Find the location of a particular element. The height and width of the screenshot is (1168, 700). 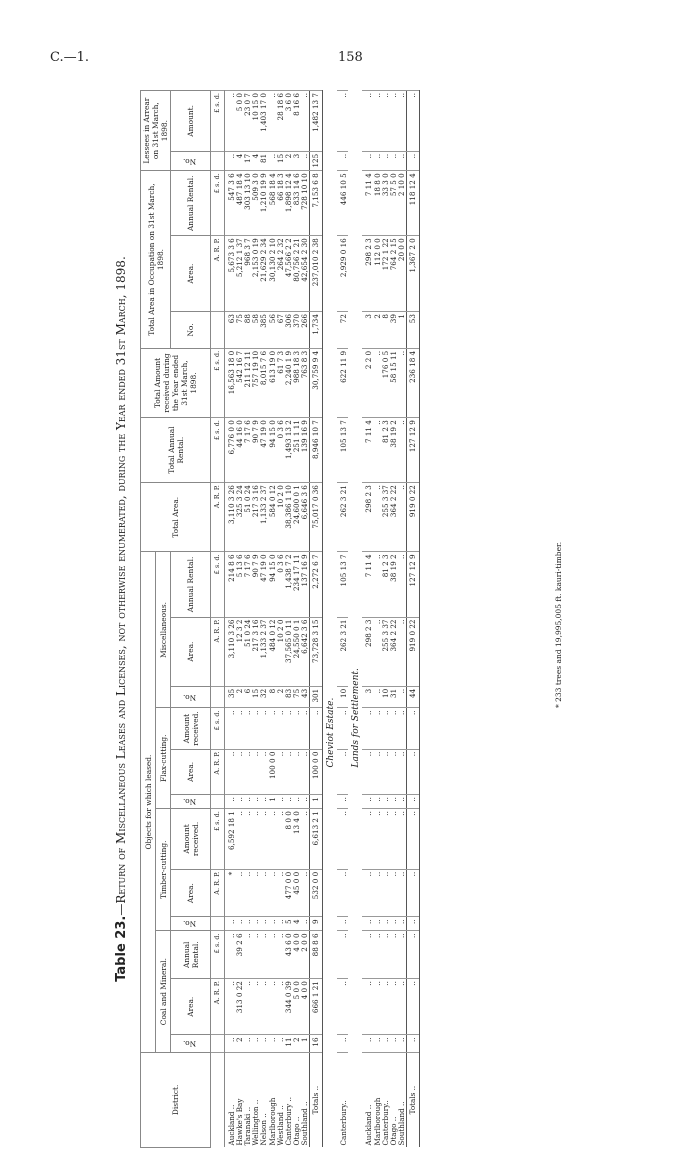

table-cell: 58 15 11 is located at coordinates (393, 383).